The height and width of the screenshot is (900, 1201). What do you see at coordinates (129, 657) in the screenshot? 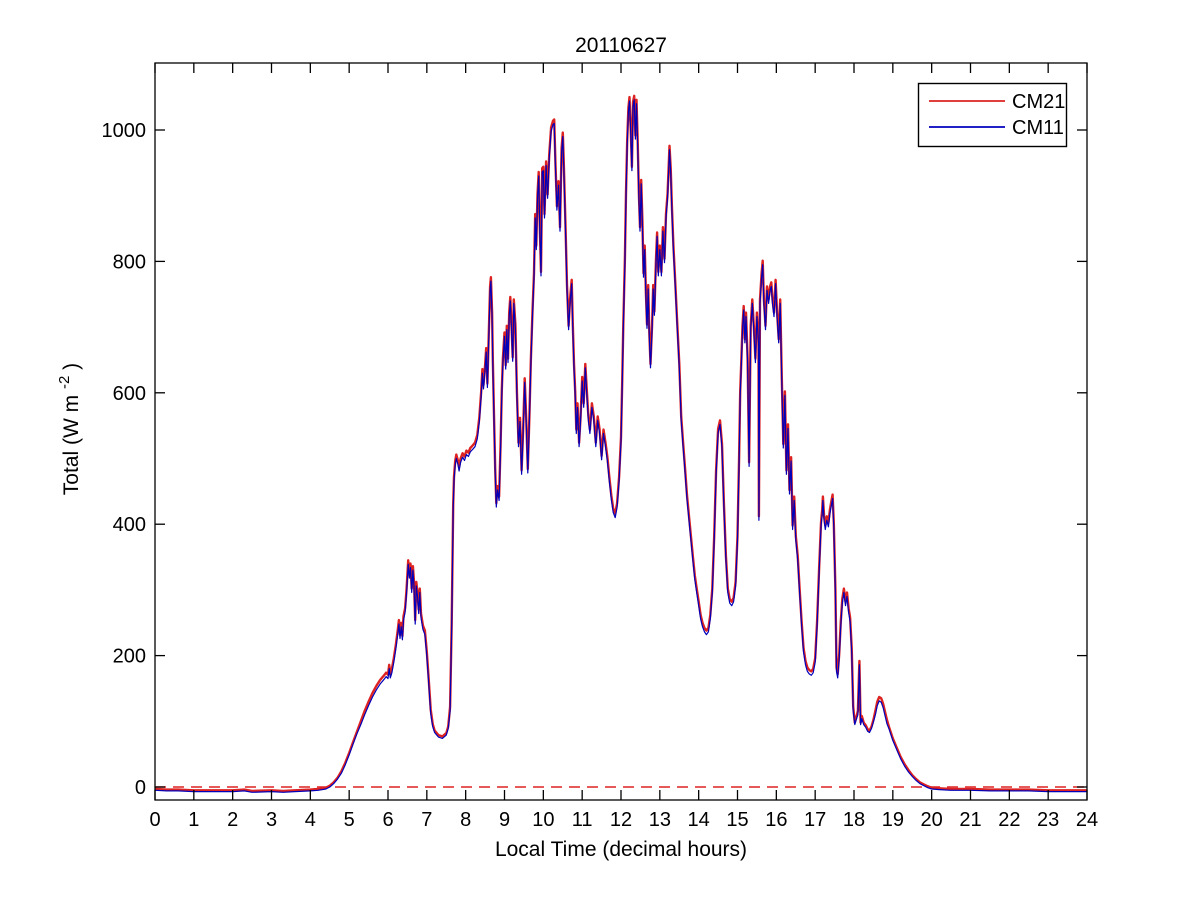
I see `y-tick-label: 200` at bounding box center [129, 657].